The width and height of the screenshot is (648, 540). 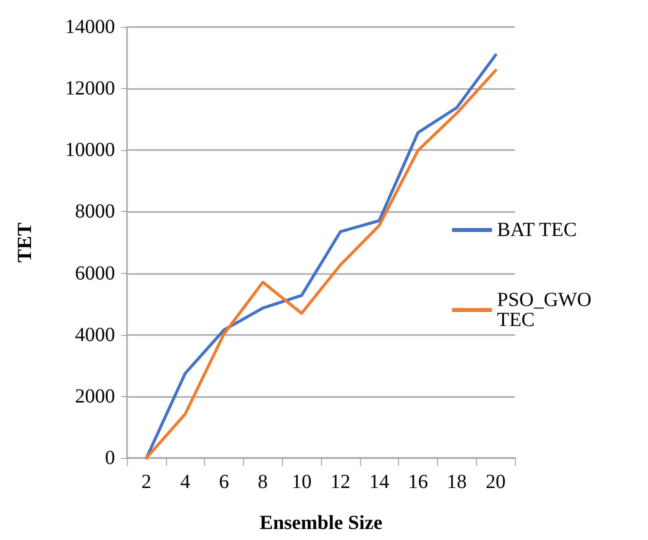 What do you see at coordinates (537, 230) in the screenshot?
I see `legend-label: BAT TEC` at bounding box center [537, 230].